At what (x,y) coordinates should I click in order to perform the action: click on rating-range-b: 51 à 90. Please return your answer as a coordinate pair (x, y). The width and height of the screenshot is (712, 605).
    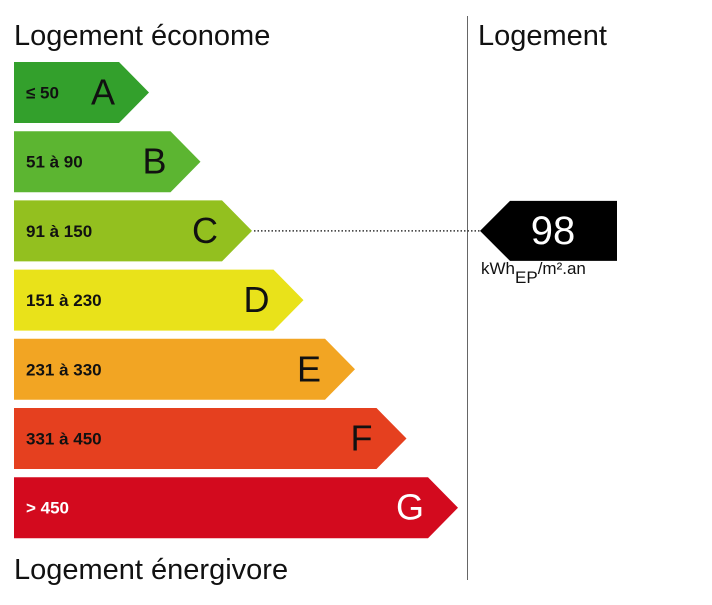
    Looking at the image, I should click on (54, 162).